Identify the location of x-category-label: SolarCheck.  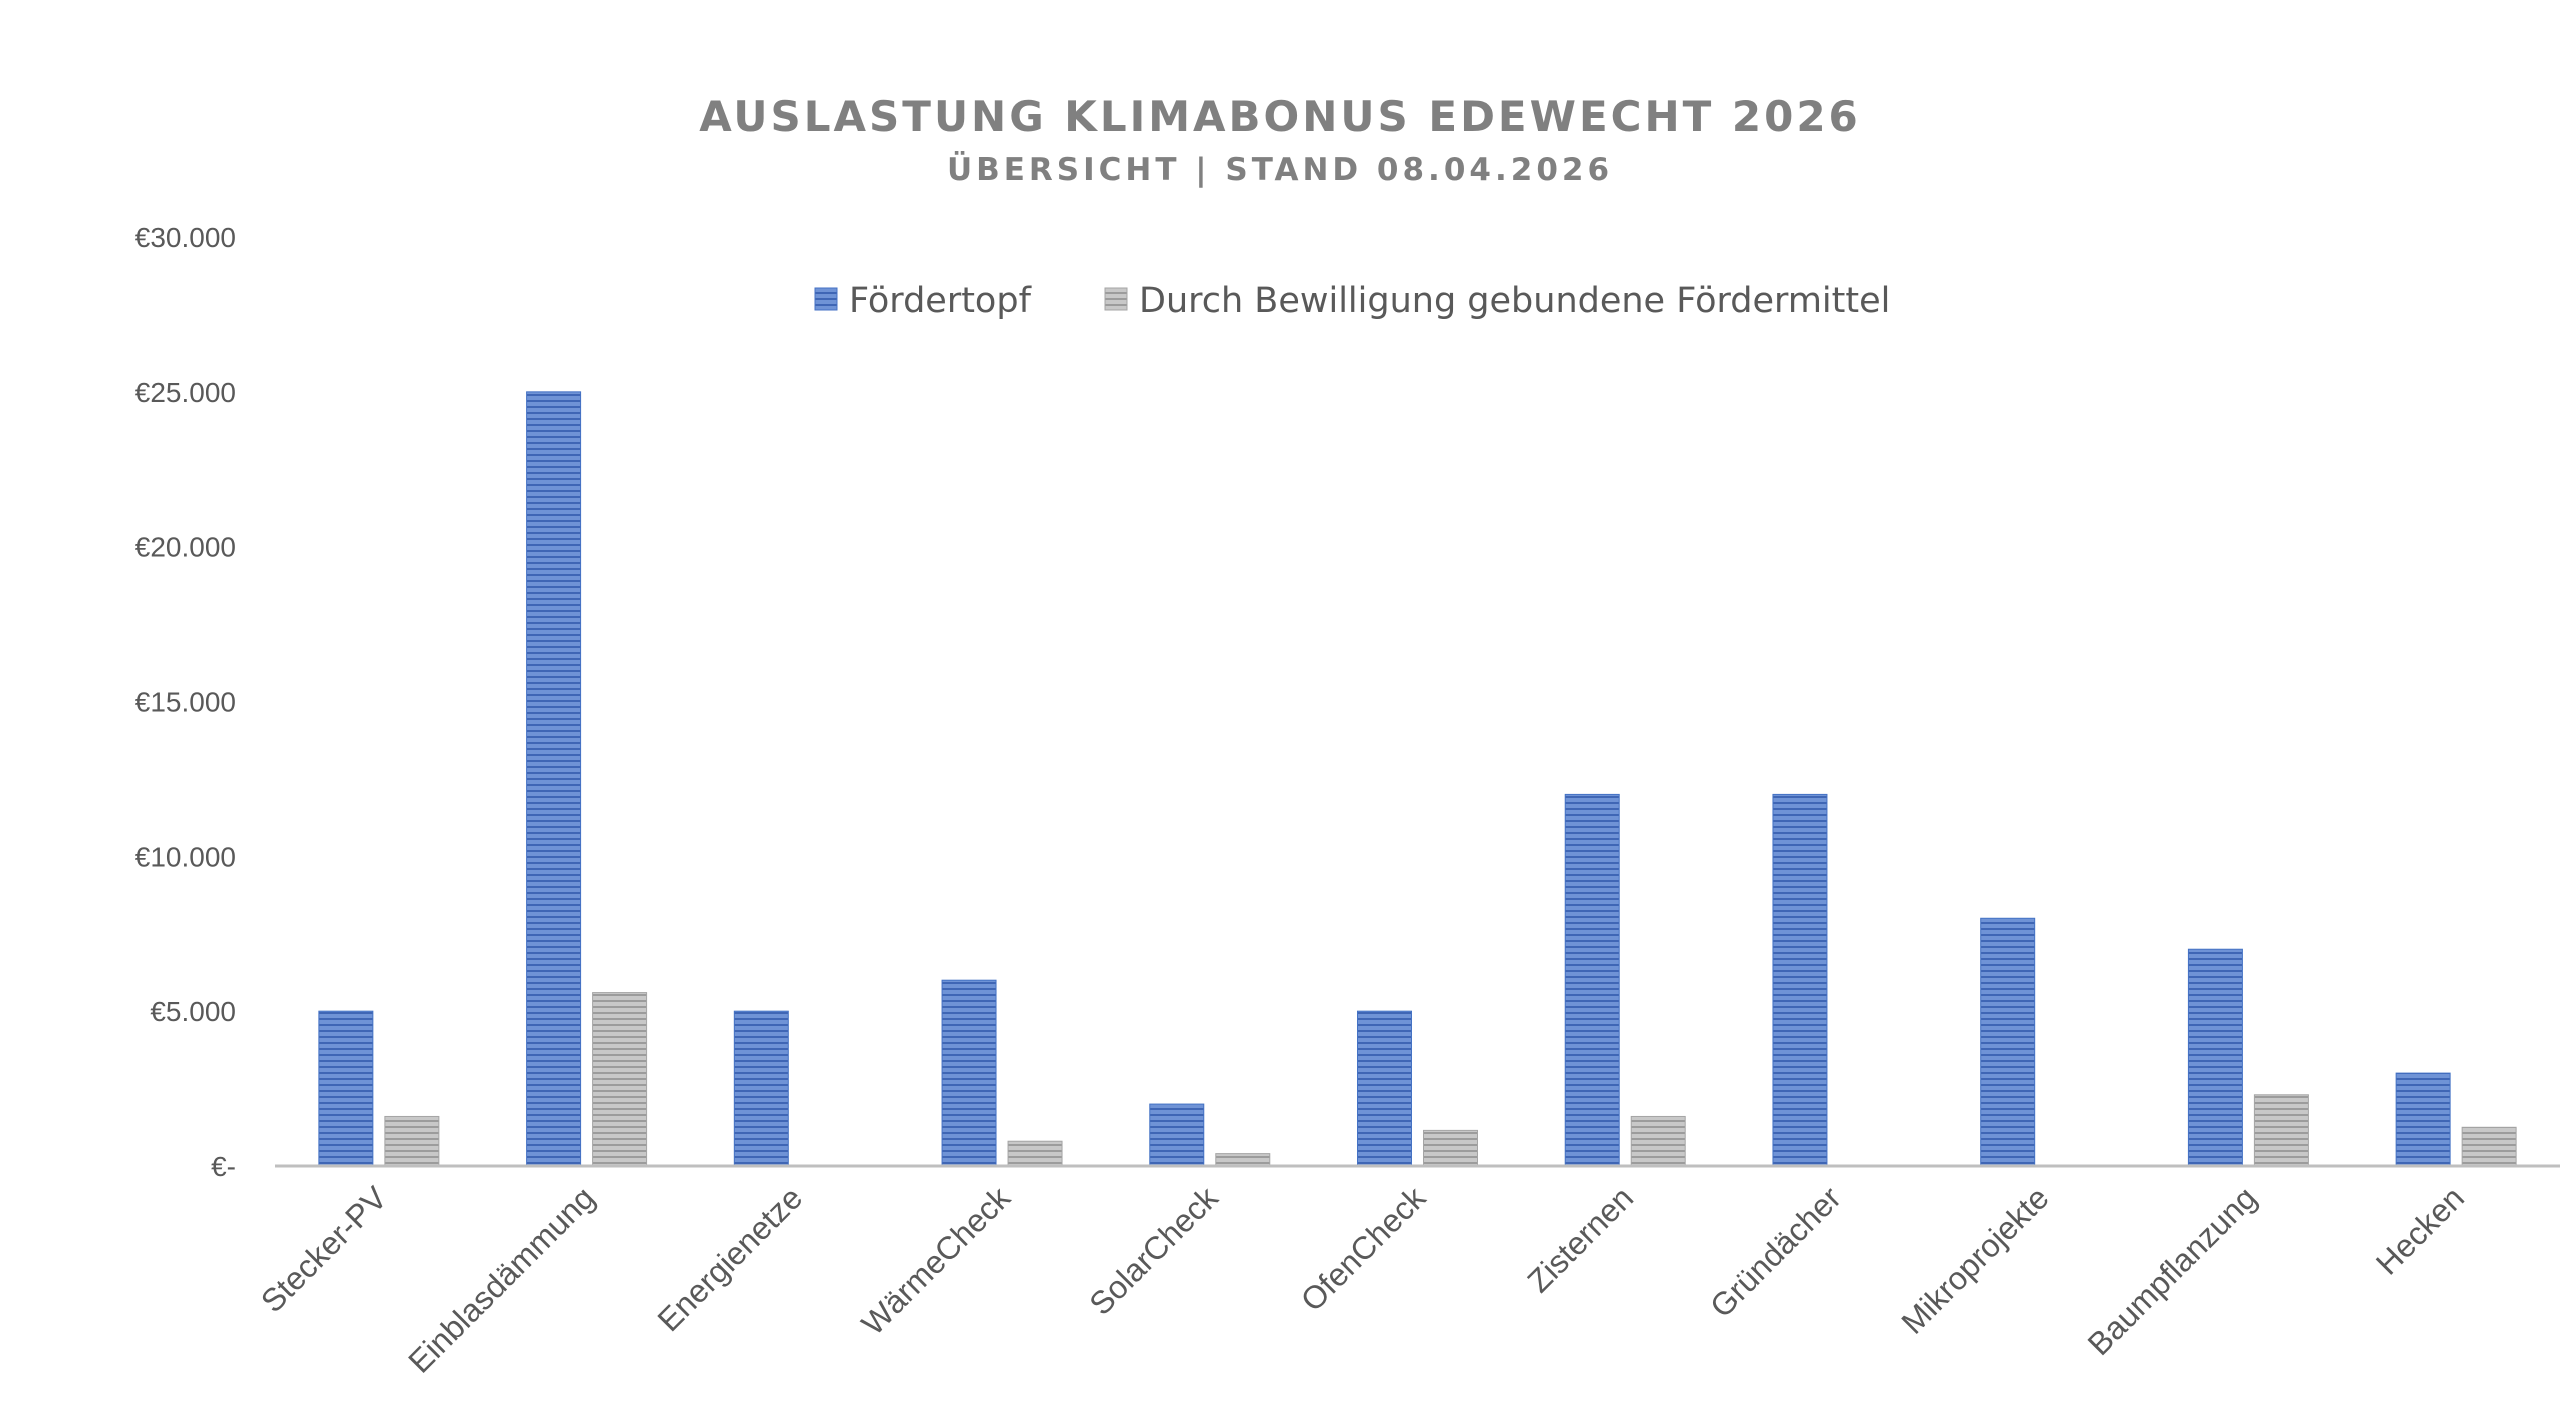
(1153, 1250).